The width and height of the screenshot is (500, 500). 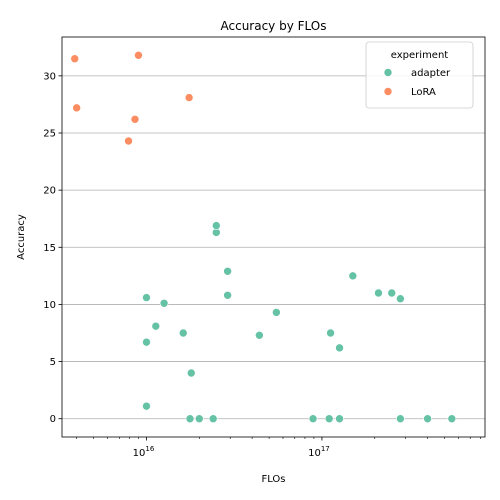 I want to click on y-tick-label: 30, so click(x=49, y=76).